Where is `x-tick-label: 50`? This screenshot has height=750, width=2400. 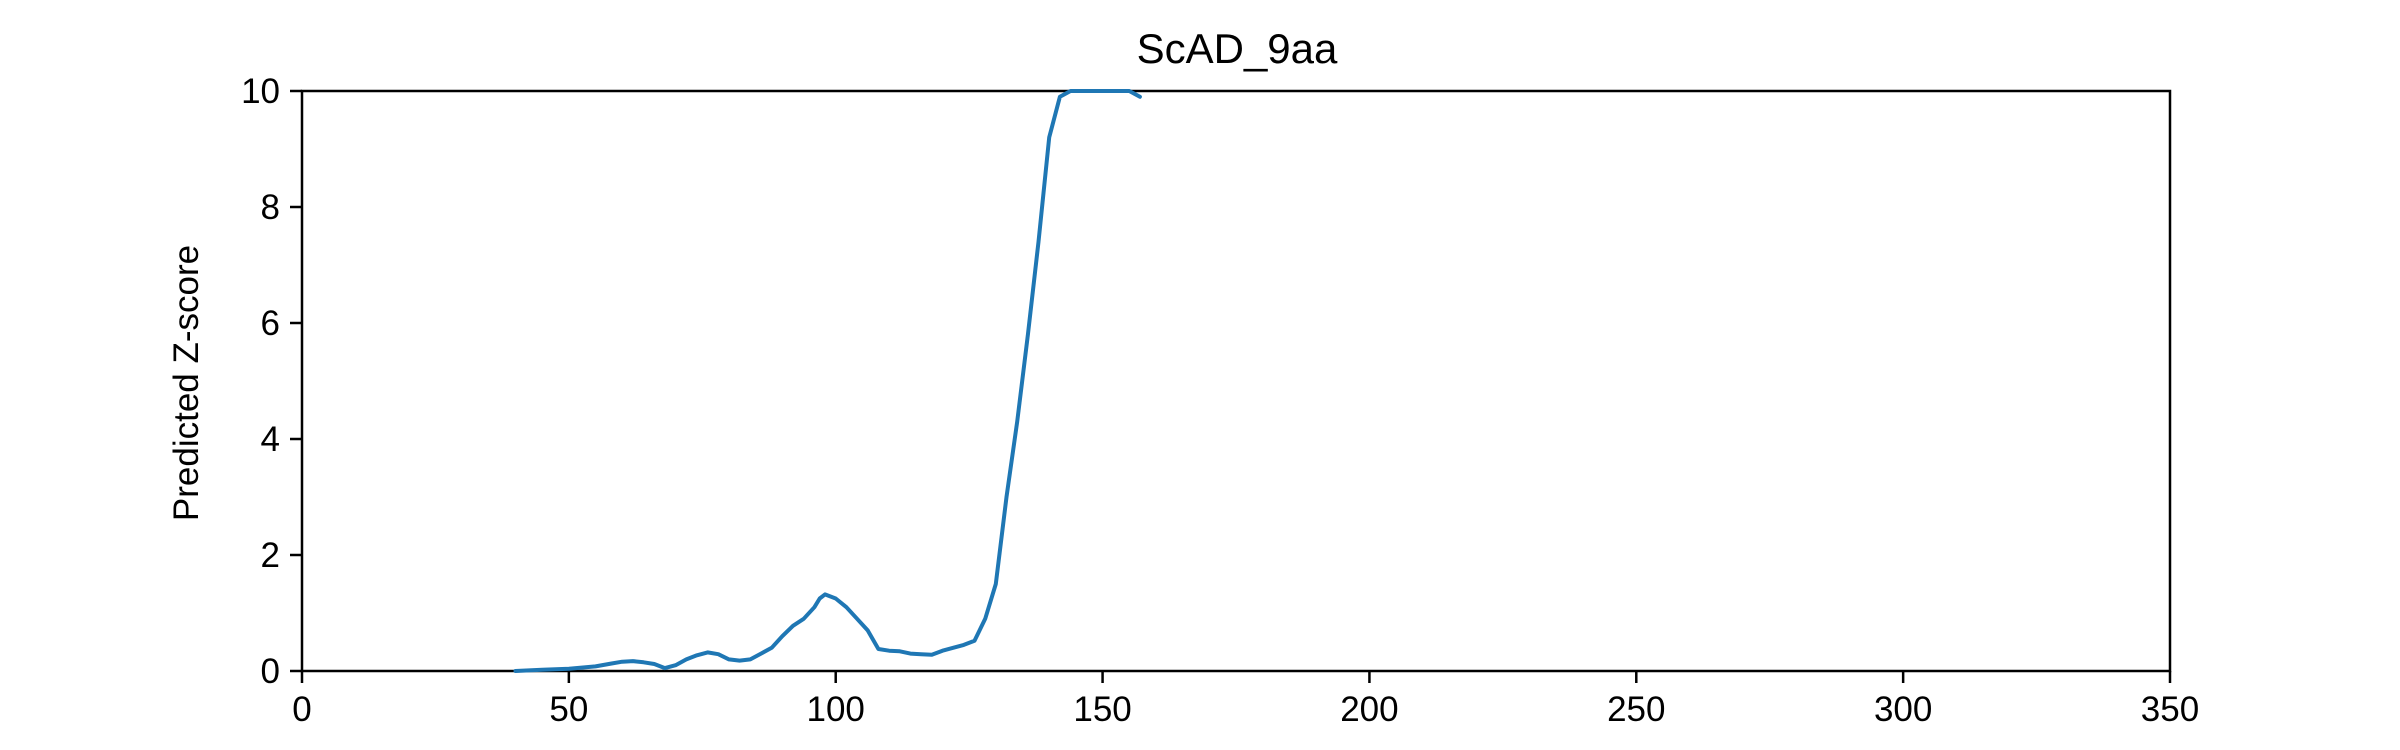 x-tick-label: 50 is located at coordinates (568, 709).